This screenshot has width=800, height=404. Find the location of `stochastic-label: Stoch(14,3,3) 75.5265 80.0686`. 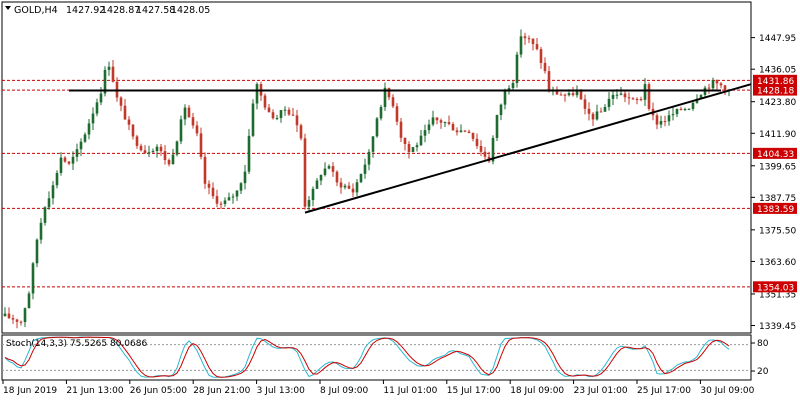

stochastic-label: Stoch(14,3,3) 75.5265 80.0686 is located at coordinates (76, 344).